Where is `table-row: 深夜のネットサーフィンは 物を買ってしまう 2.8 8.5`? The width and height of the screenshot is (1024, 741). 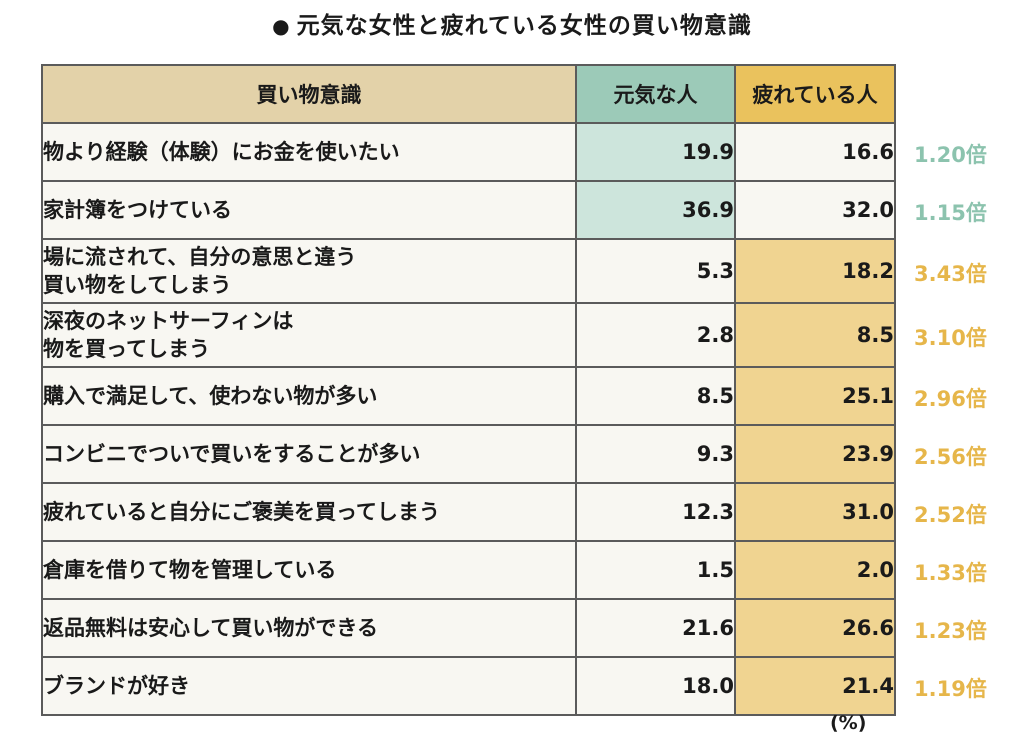 table-row: 深夜のネットサーフィンは 物を買ってしまう 2.8 8.5 is located at coordinates (468, 335).